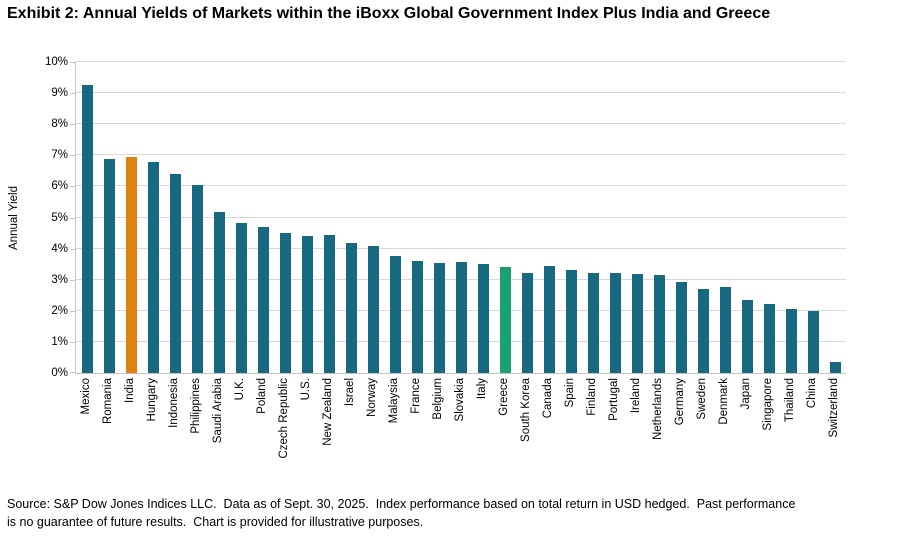  I want to click on bar-czech-republic, so click(285, 302).